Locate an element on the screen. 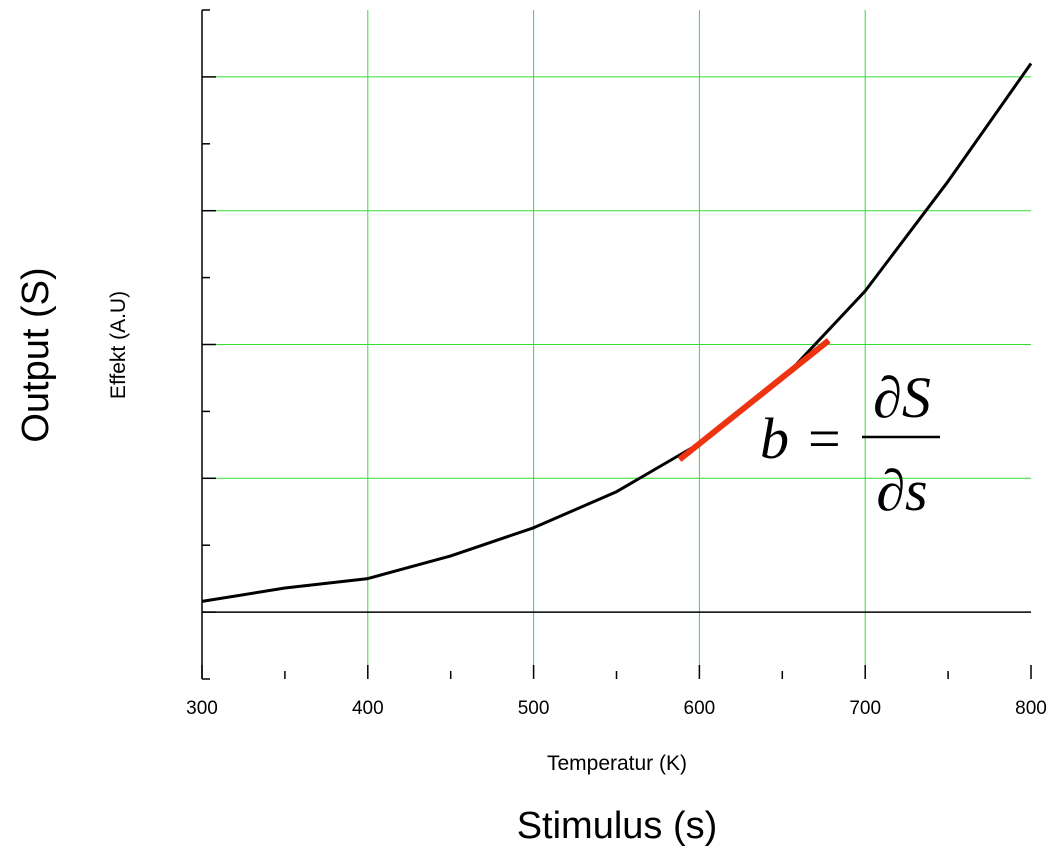 The width and height of the screenshot is (1059, 851). x-axis-label-secondary: Stimulus (s) is located at coordinates (617, 826).